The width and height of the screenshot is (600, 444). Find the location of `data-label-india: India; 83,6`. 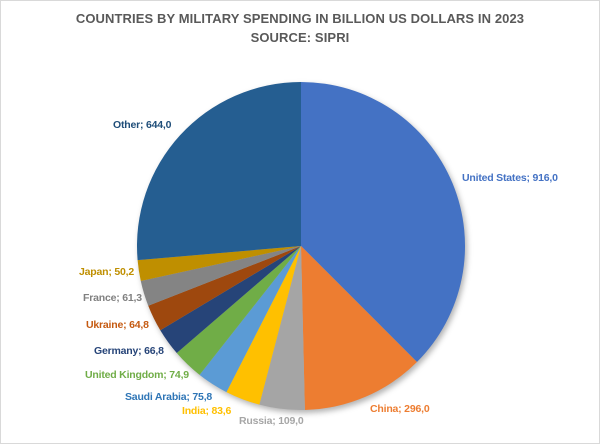

data-label-india: India; 83,6 is located at coordinates (207, 411).